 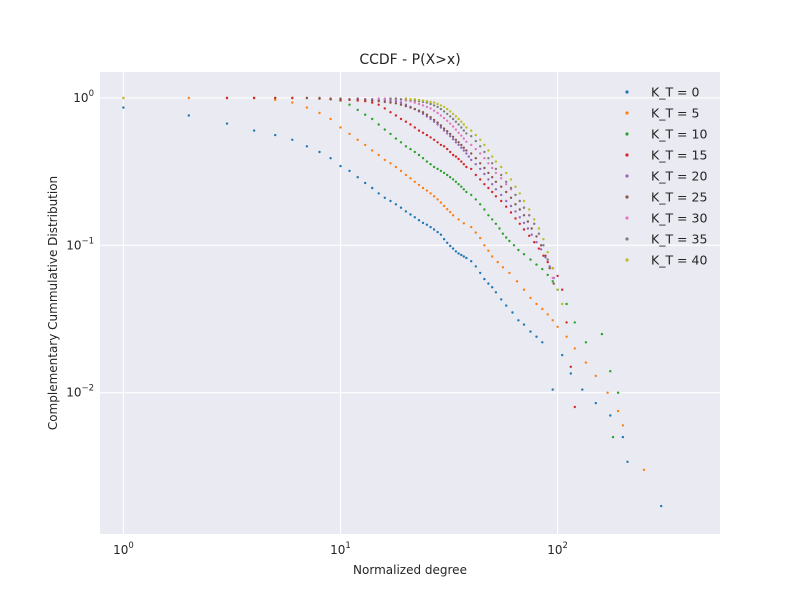 What do you see at coordinates (53, 303) in the screenshot?
I see `y-axis-label: Complementary Cummulative Distribution` at bounding box center [53, 303].